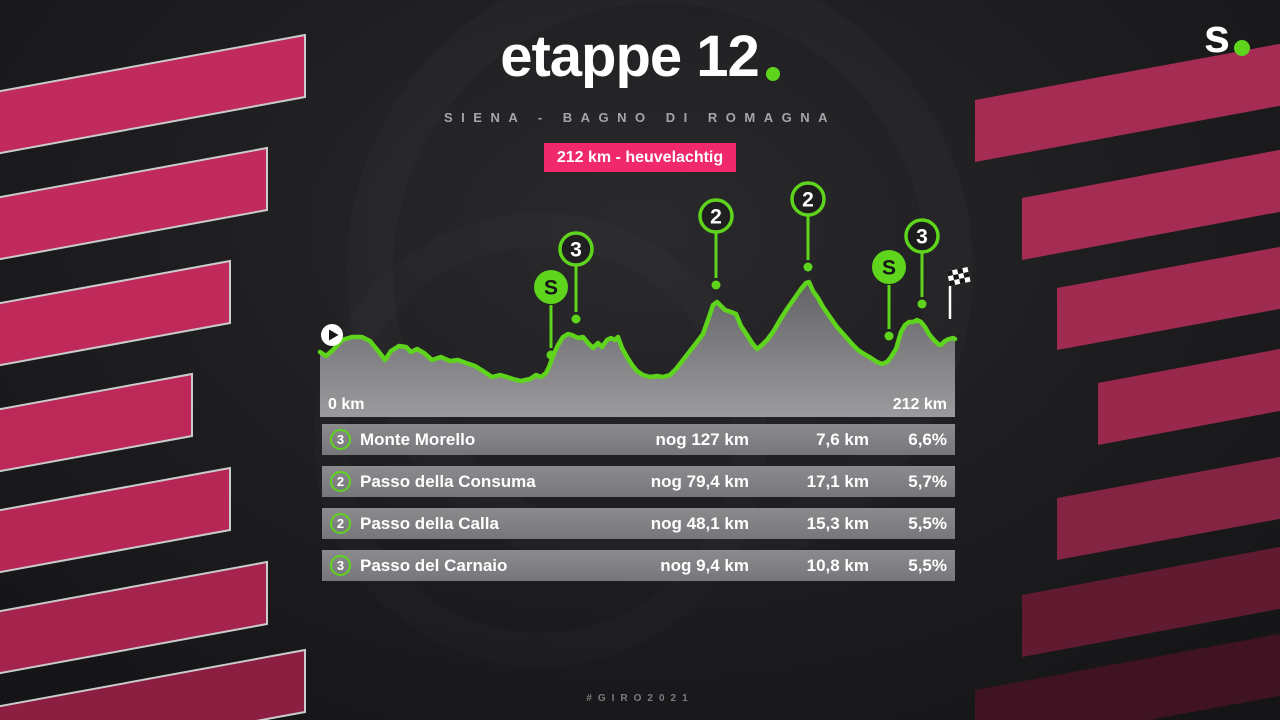 The image size is (1280, 720). I want to click on climb-gradient: 5,7%, so click(927, 481).